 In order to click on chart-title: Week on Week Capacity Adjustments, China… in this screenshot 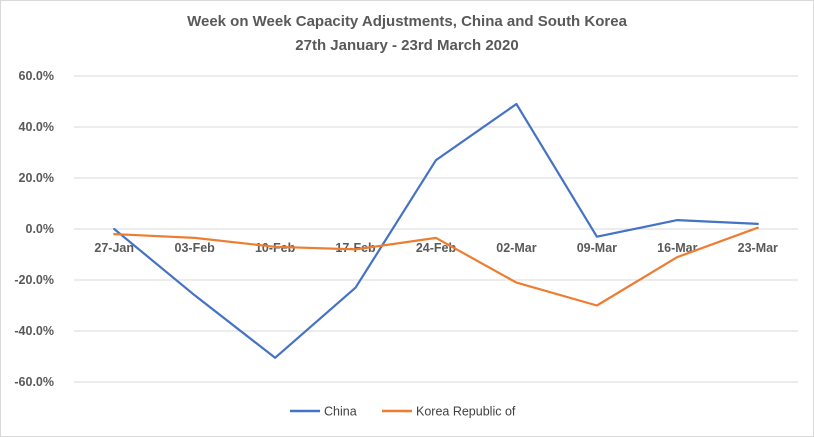, I will do `click(407, 21)`.